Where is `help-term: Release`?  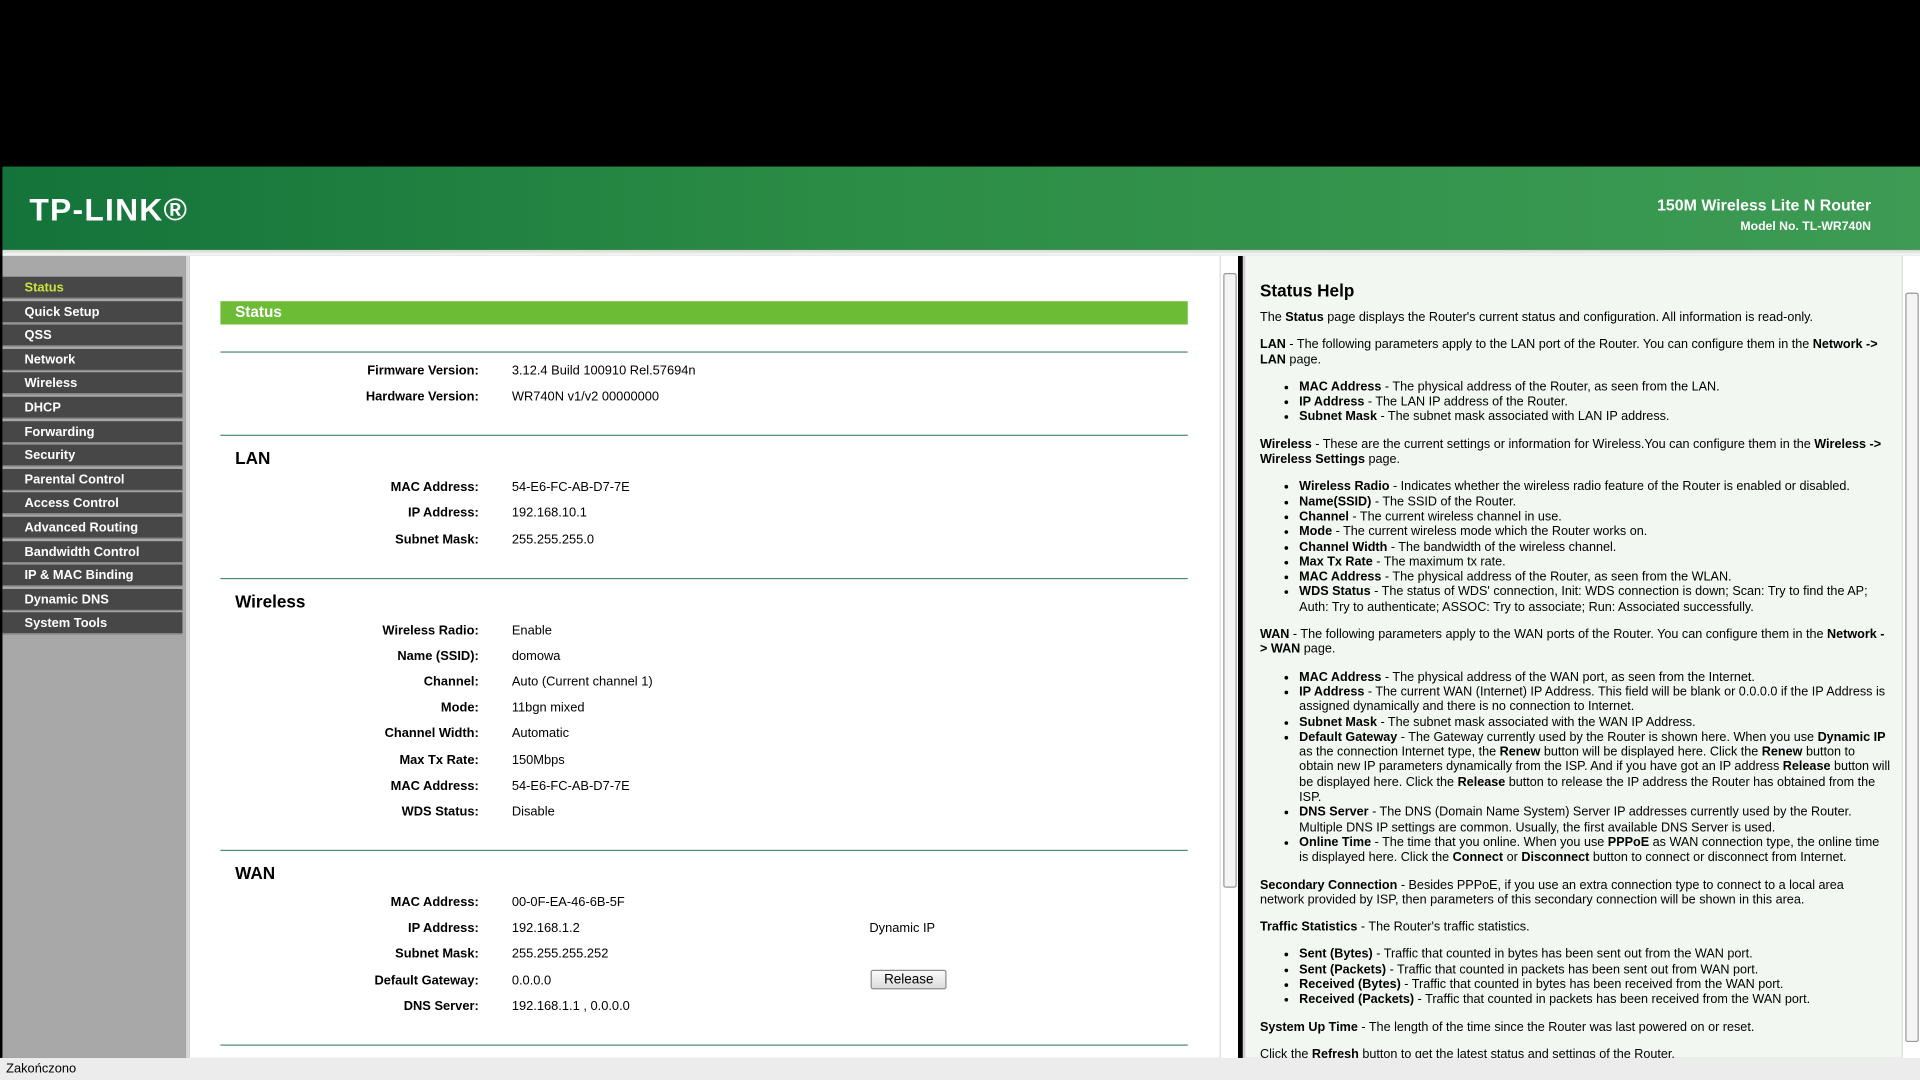
help-term: Release is located at coordinates (1806, 767).